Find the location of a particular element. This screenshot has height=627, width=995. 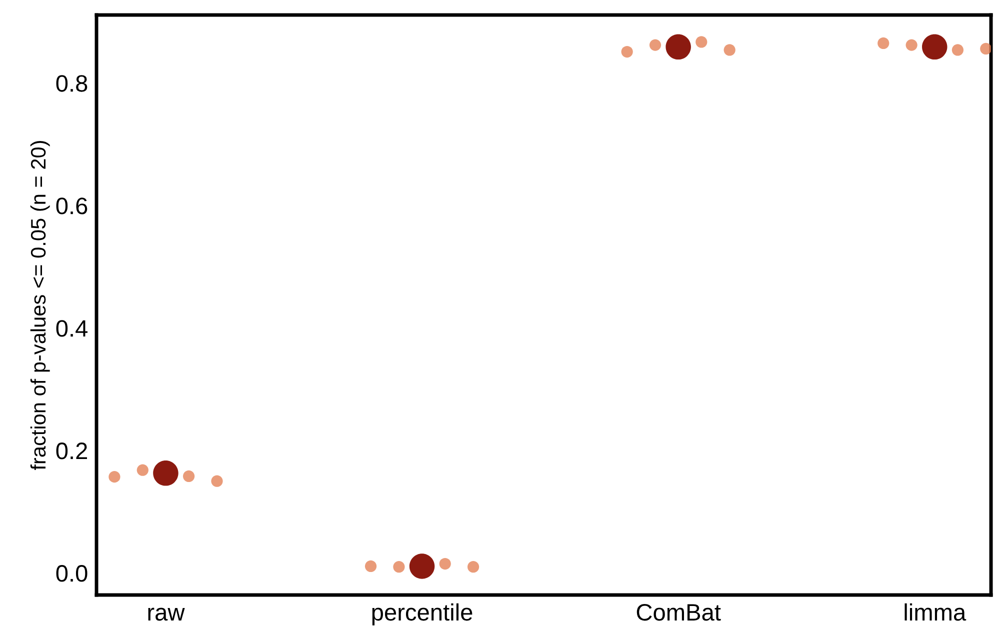

x-tick-label: limma is located at coordinates (935, 612).